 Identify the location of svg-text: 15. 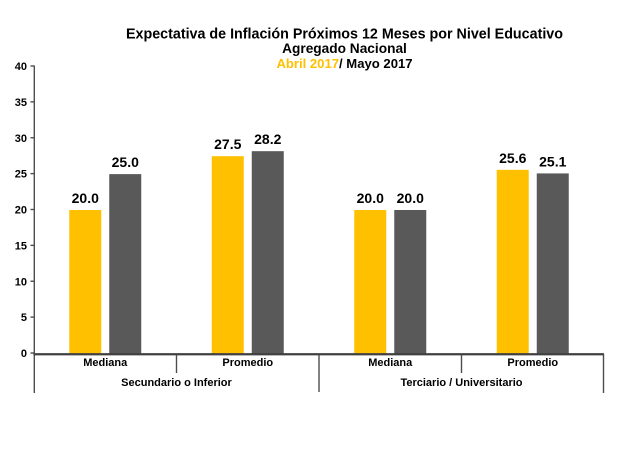
(21, 246).